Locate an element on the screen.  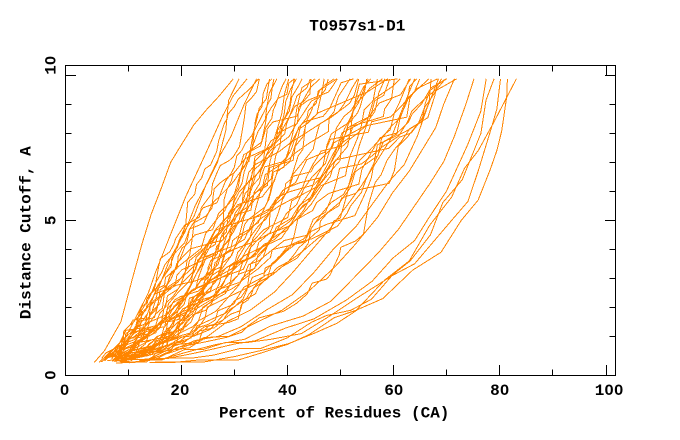
svg-text: 5 is located at coordinates (52, 220).